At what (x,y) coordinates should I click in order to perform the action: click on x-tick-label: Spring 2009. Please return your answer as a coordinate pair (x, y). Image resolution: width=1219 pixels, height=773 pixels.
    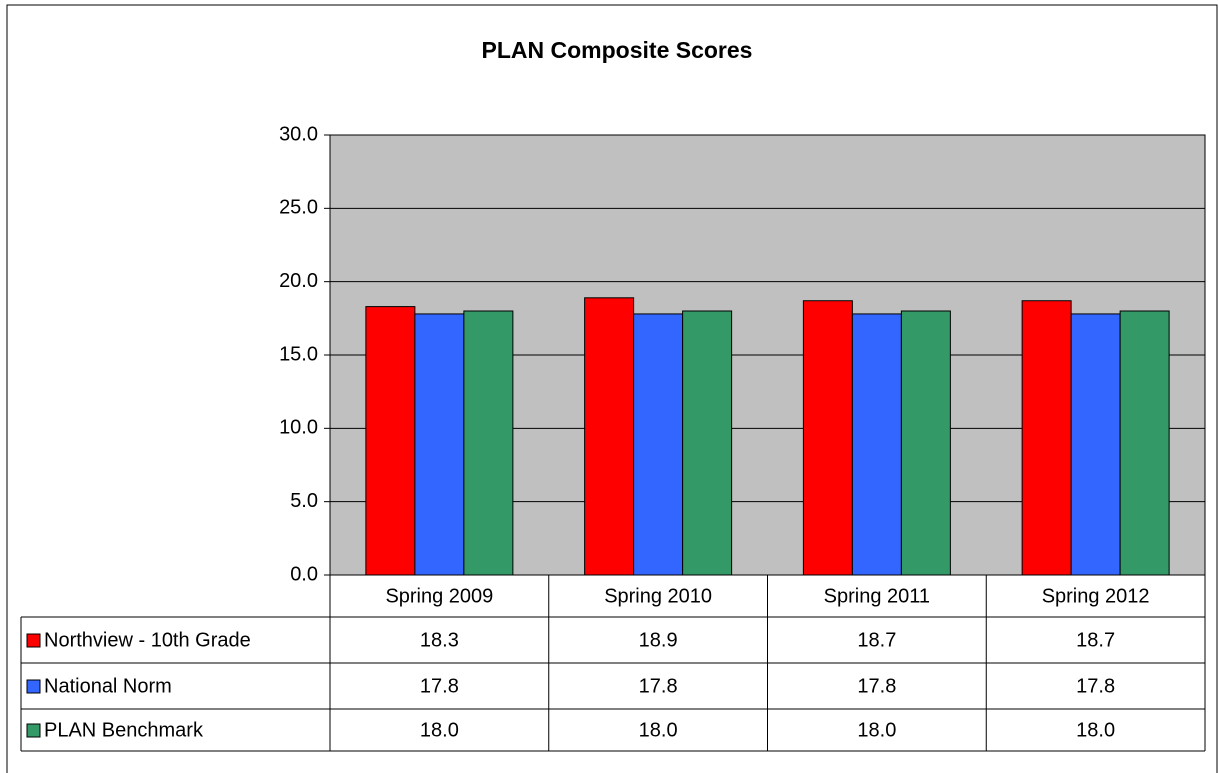
    Looking at the image, I should click on (439, 596).